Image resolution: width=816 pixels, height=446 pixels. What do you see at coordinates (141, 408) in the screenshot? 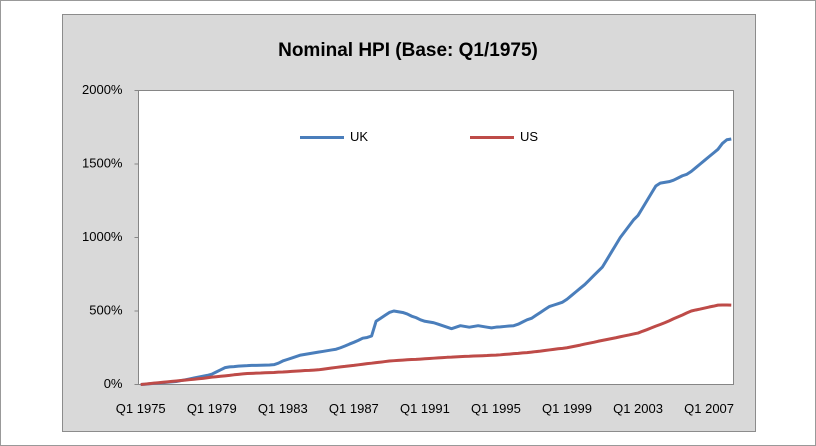
I see `x-tick-label: Q1 1975` at bounding box center [141, 408].